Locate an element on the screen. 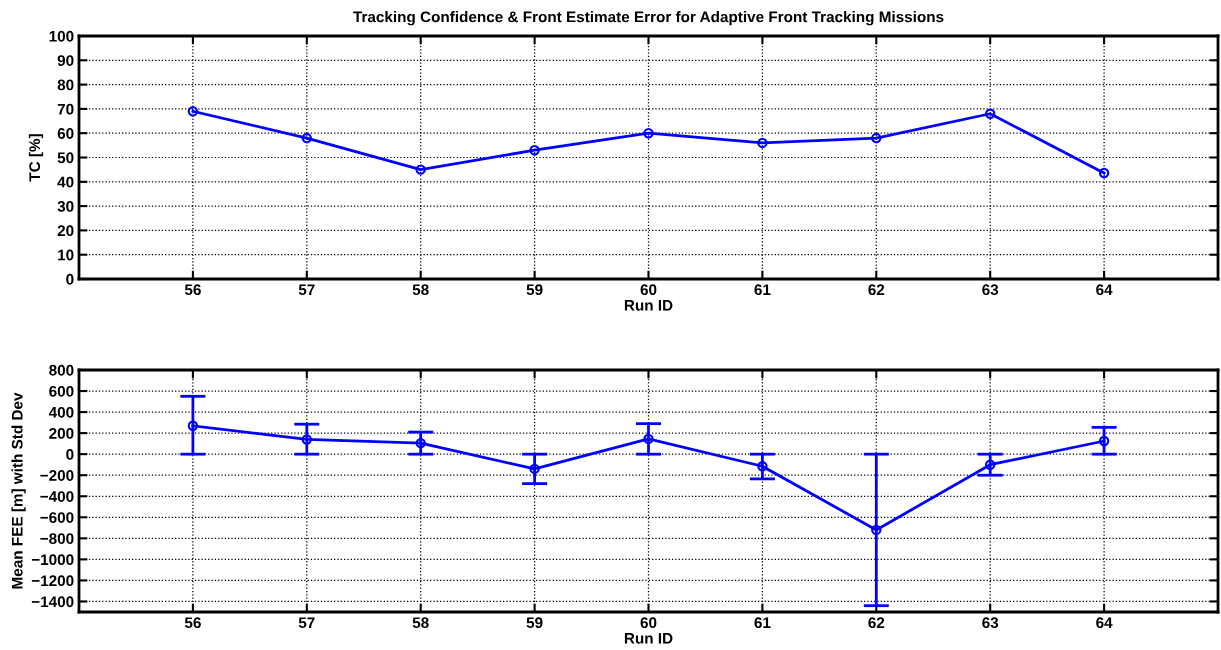  y-tick-label: 90 is located at coordinates (65, 60).